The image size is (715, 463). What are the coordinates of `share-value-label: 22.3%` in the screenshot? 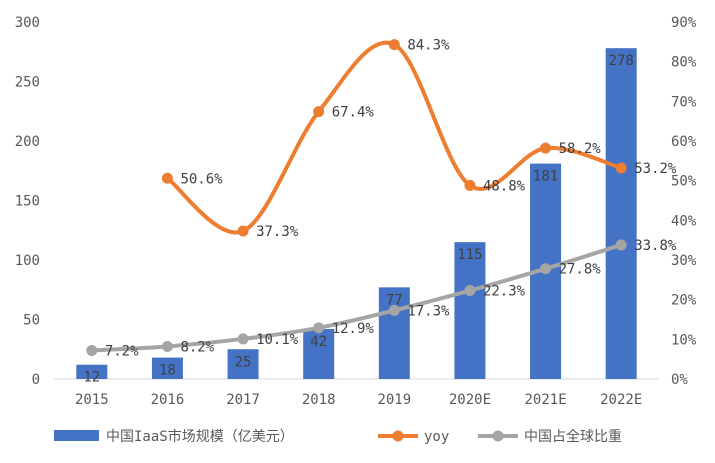 It's located at (504, 292).